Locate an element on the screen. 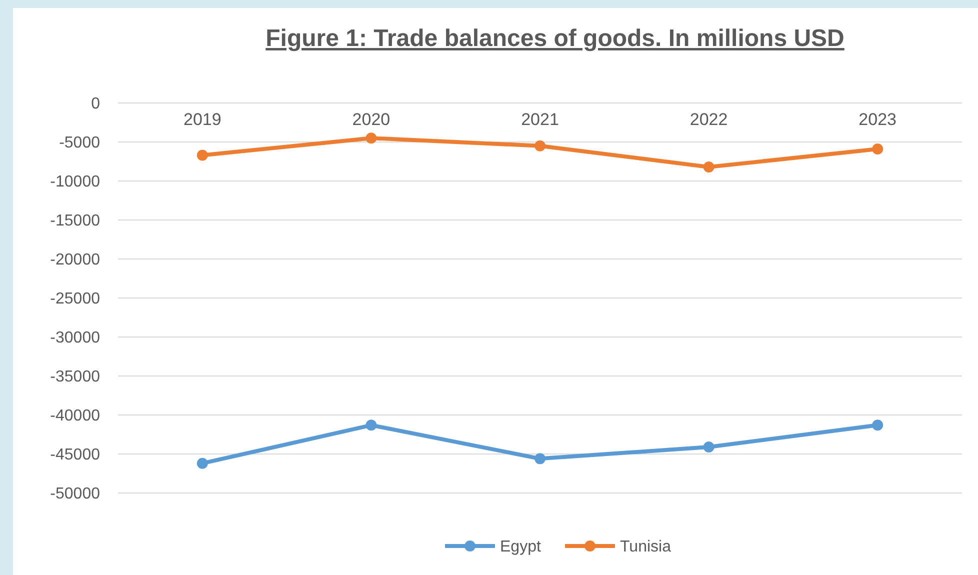 This screenshot has width=978, height=575. y-tick-label: -15000 is located at coordinates (75, 221).